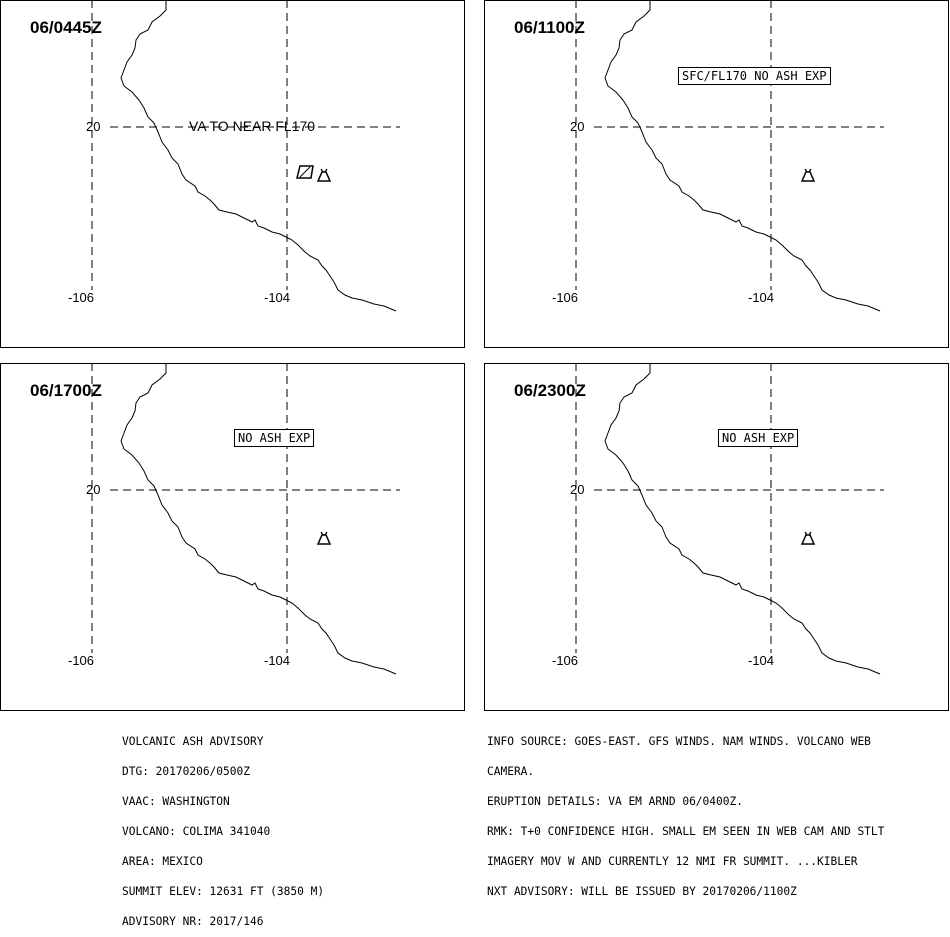 This screenshot has width=950, height=937. Describe the element at coordinates (305, 172) in the screenshot. I see `ash-cloud-polygon` at that location.